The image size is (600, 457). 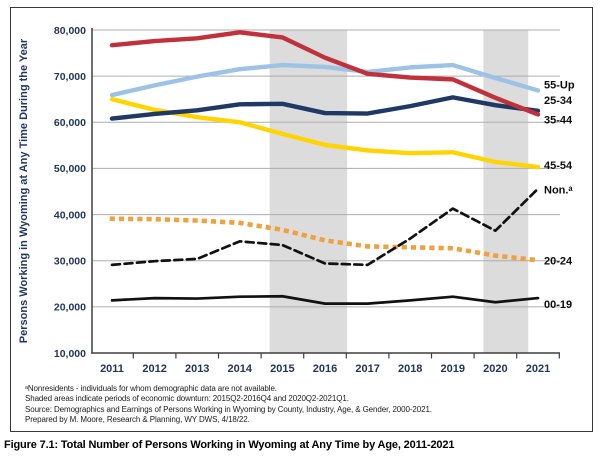 What do you see at coordinates (558, 305) in the screenshot?
I see `legend-label-00-19: 00-19` at bounding box center [558, 305].